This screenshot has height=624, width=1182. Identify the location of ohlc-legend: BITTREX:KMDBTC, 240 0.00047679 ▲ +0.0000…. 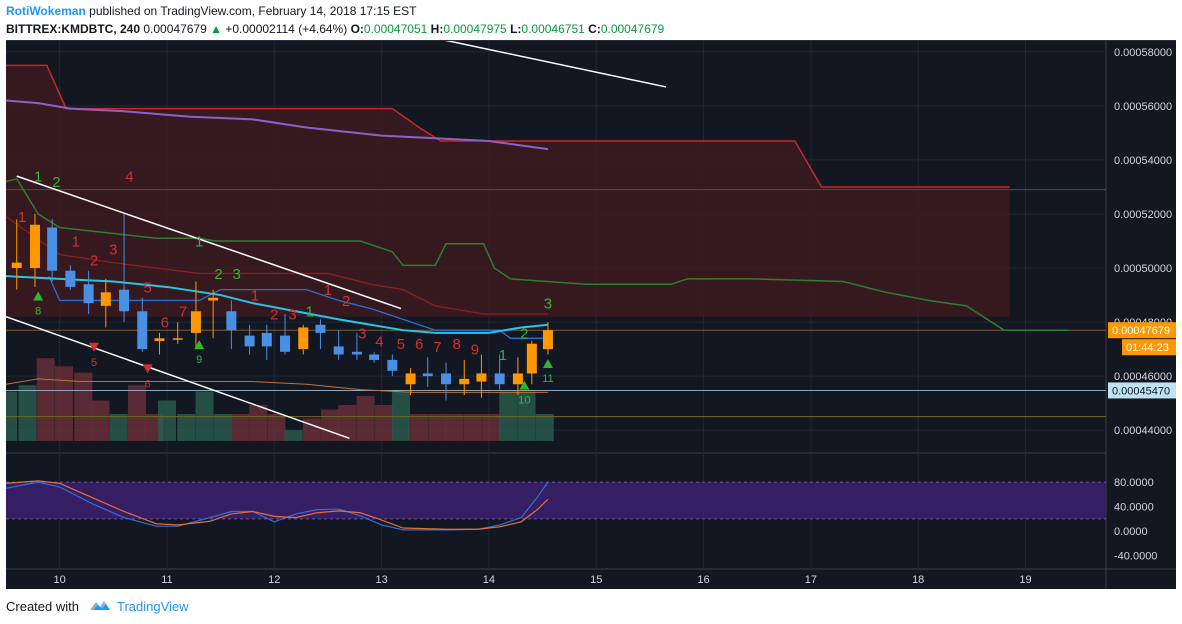
(335, 29).